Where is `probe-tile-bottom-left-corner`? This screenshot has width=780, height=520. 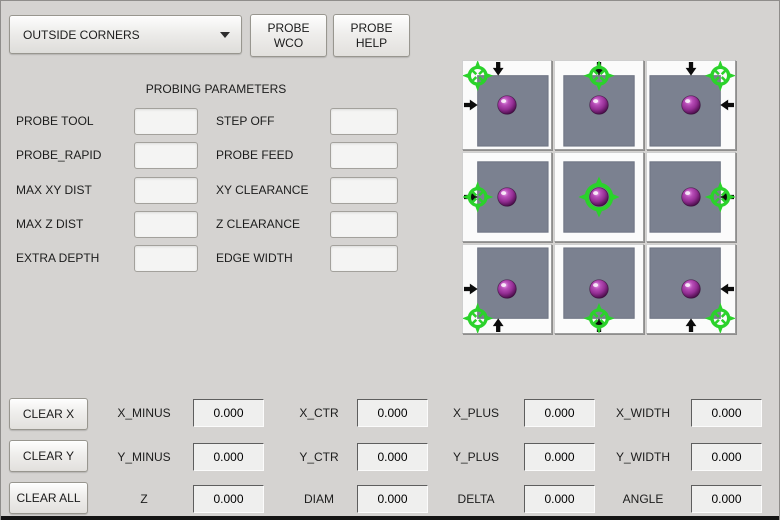 probe-tile-bottom-left-corner is located at coordinates (507, 289).